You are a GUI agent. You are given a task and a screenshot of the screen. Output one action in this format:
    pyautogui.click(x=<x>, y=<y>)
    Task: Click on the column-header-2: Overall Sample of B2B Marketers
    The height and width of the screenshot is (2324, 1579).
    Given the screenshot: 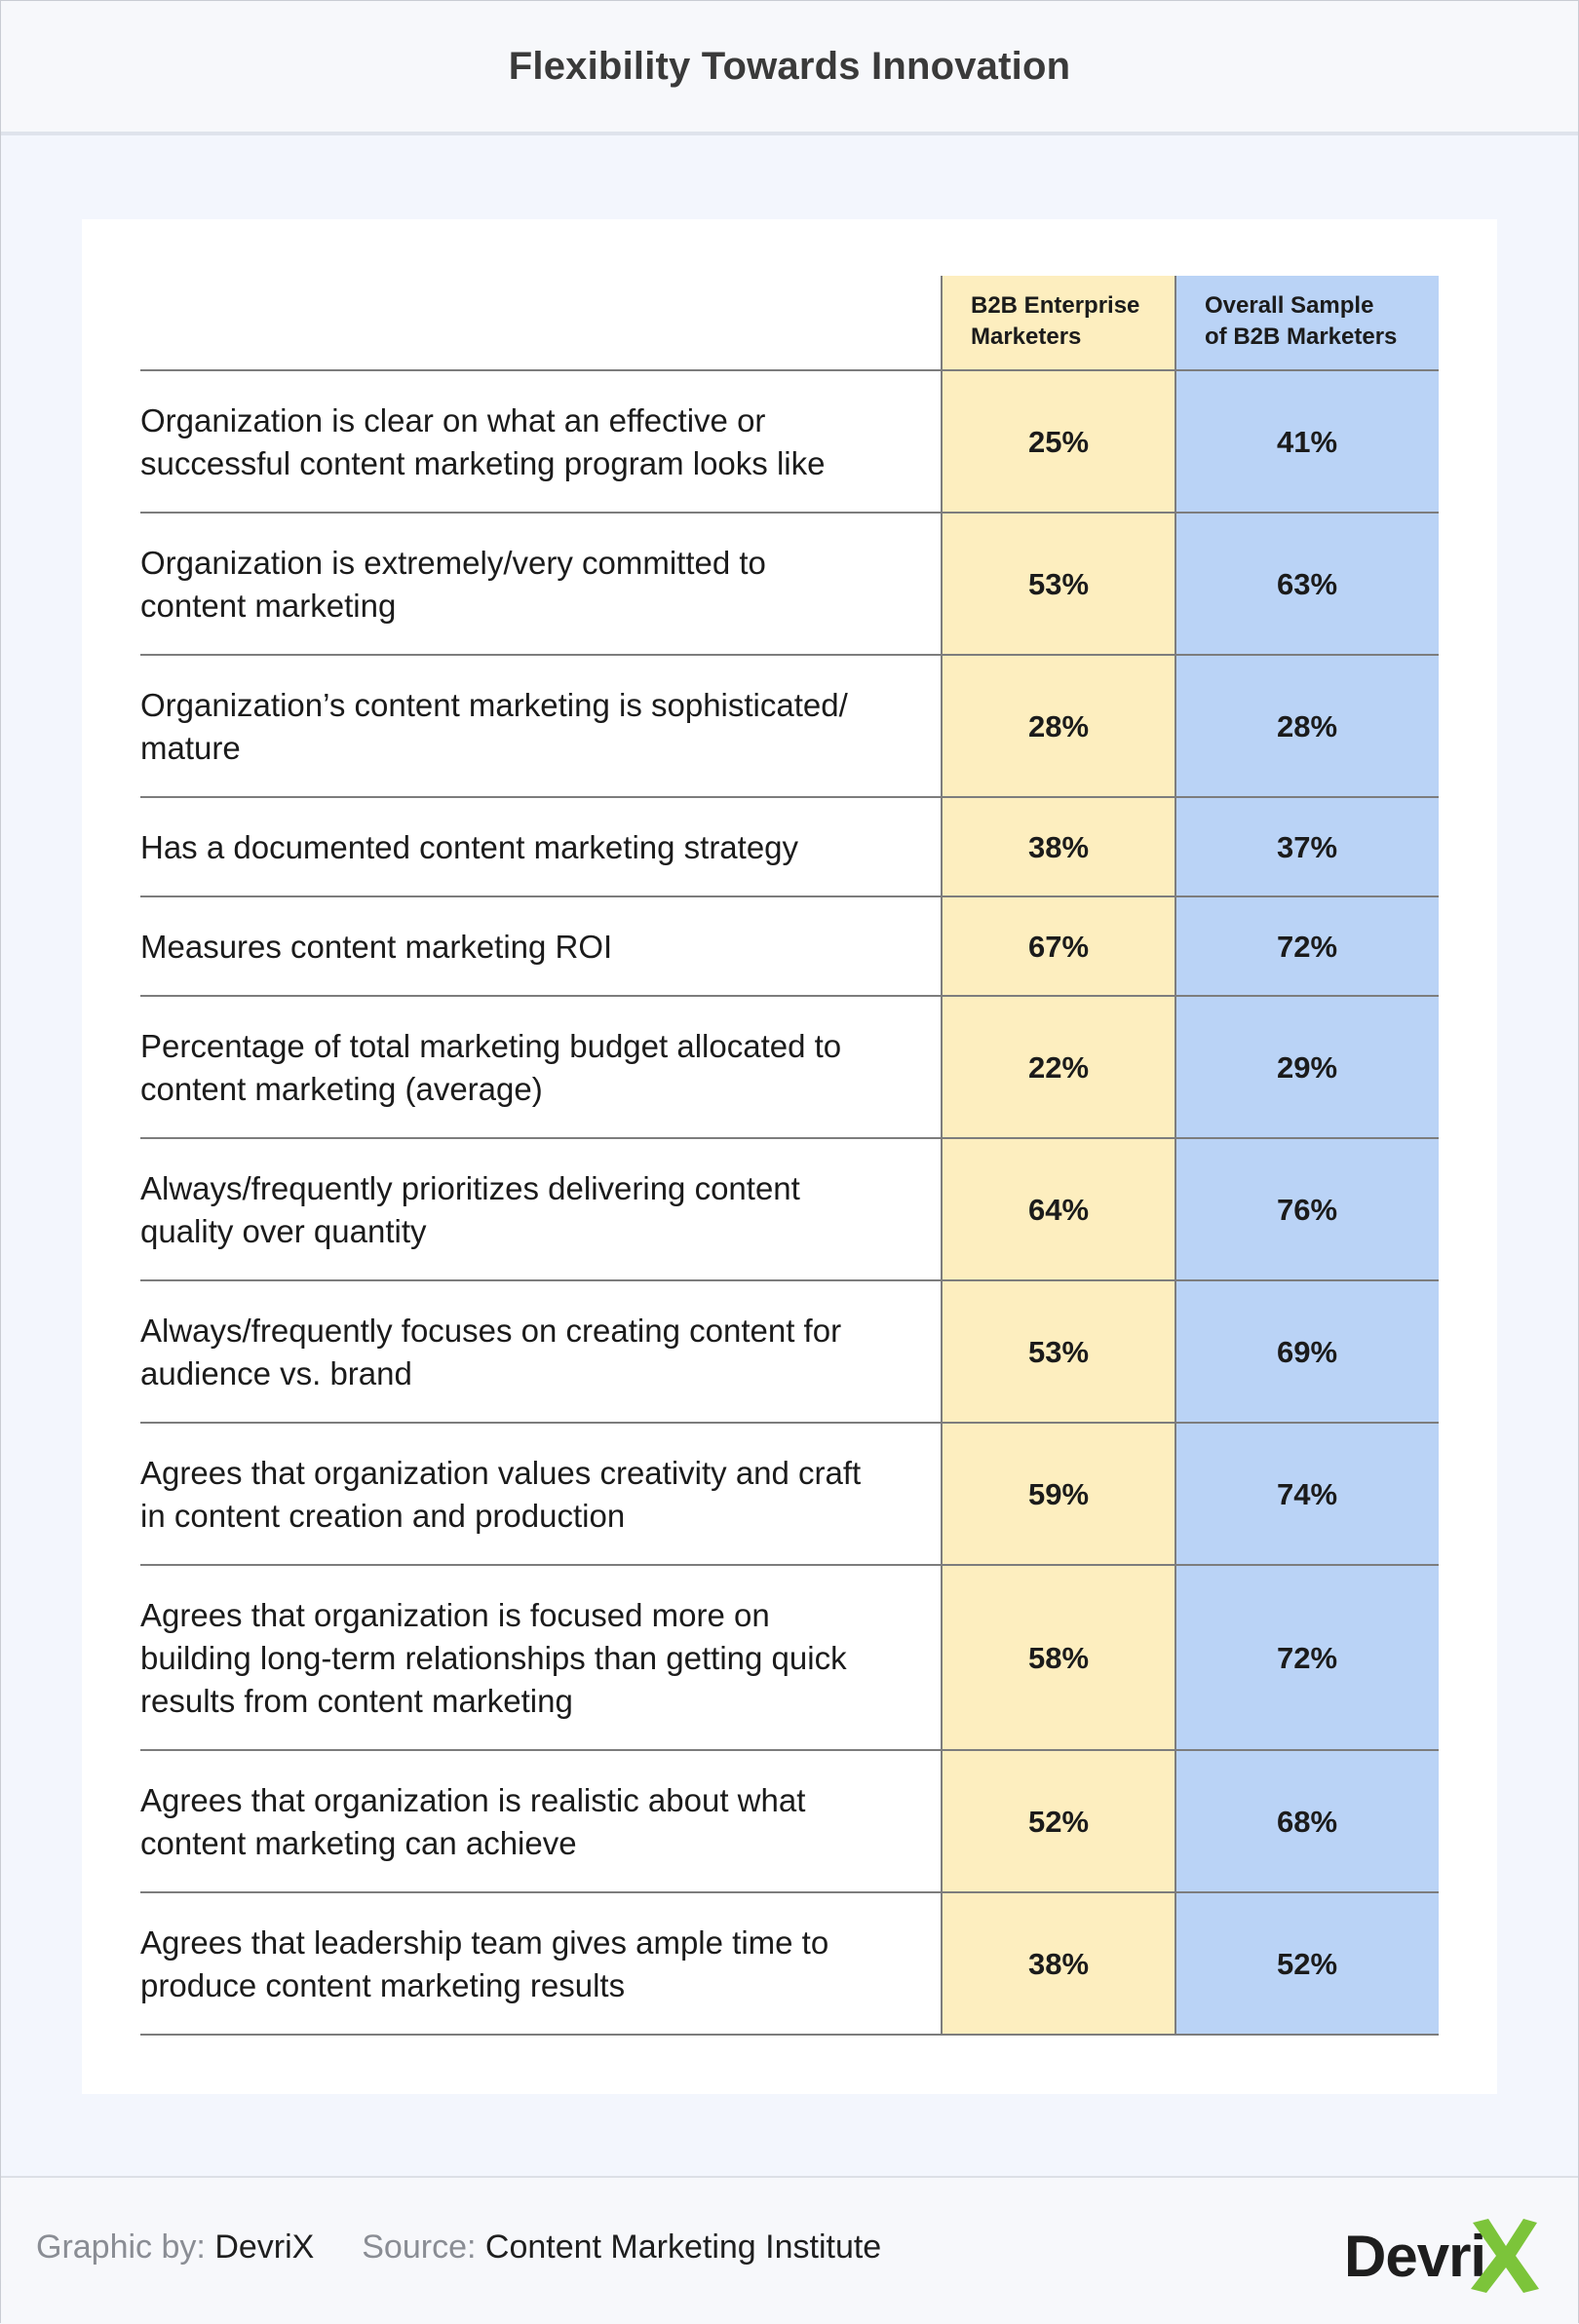 What is the action you would take?
    pyautogui.click(x=1301, y=321)
    